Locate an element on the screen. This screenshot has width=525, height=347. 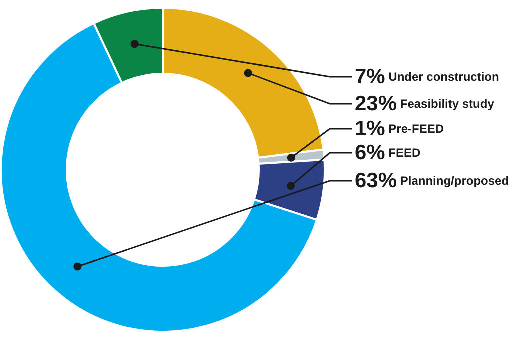
slice-label: Pre-FEED is located at coordinates (416, 129).